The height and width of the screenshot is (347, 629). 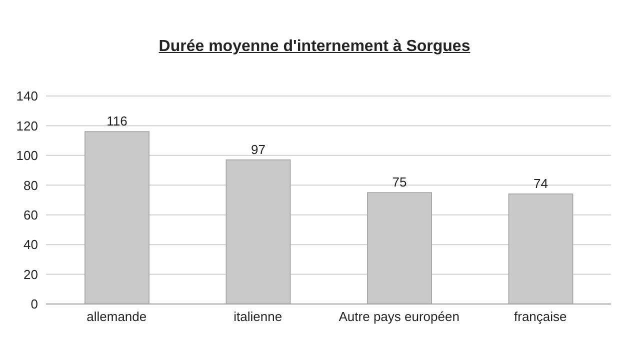 What do you see at coordinates (315, 47) in the screenshot?
I see `chart-title: Durée moyenne d'internement à Sorgues` at bounding box center [315, 47].